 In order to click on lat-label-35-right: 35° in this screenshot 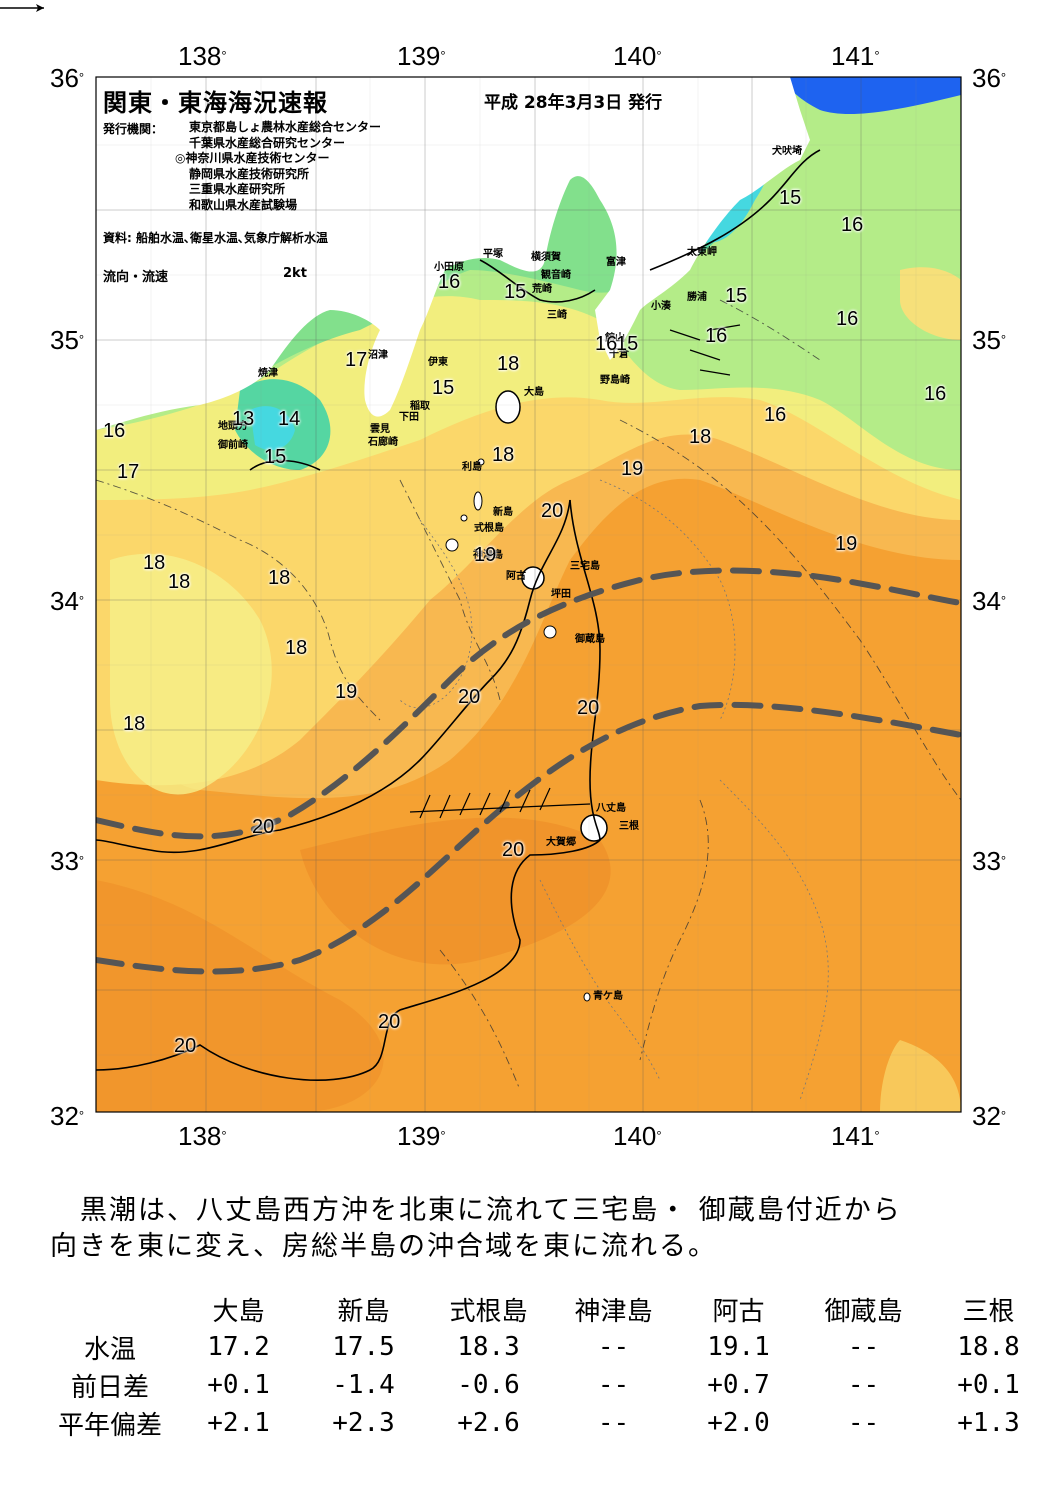, I will do `click(989, 340)`.